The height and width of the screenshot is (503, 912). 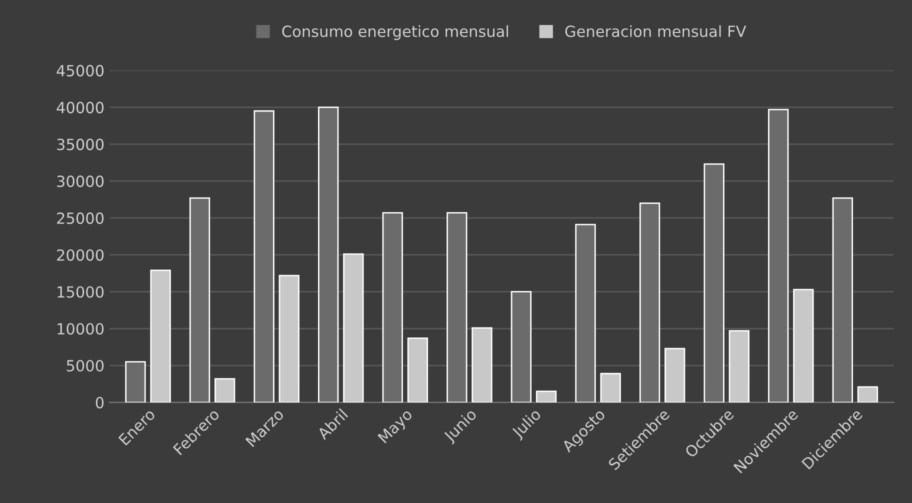 I want to click on y-tick-label: 45000, so click(x=80, y=70).